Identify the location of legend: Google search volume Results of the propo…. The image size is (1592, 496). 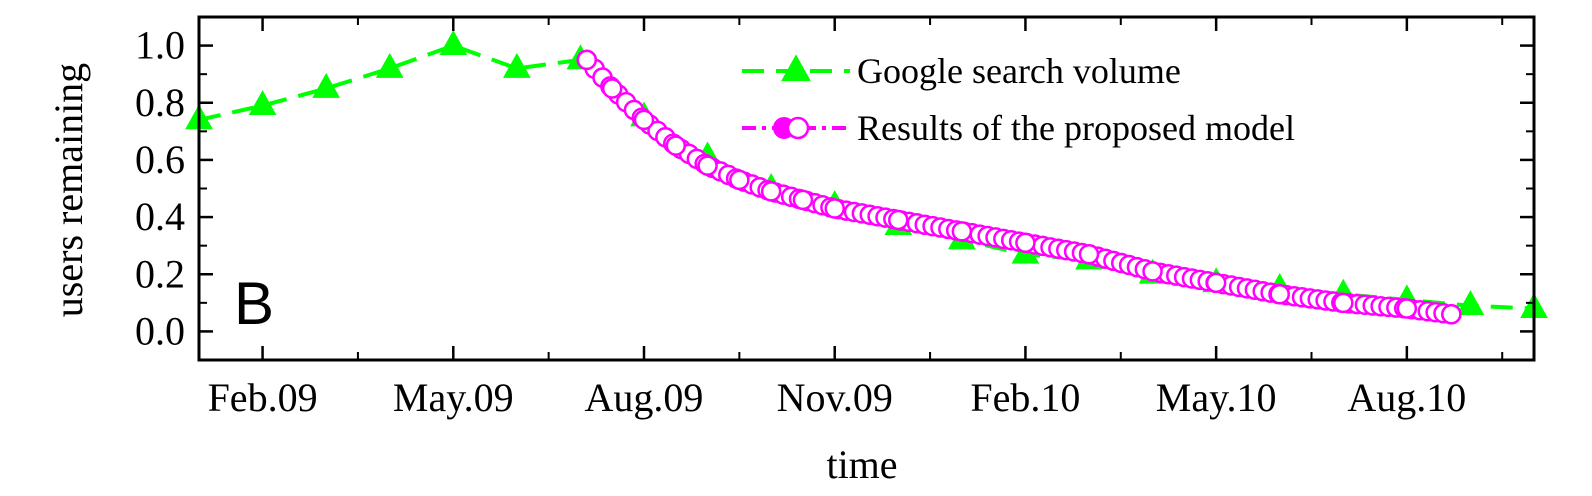
(1018, 99).